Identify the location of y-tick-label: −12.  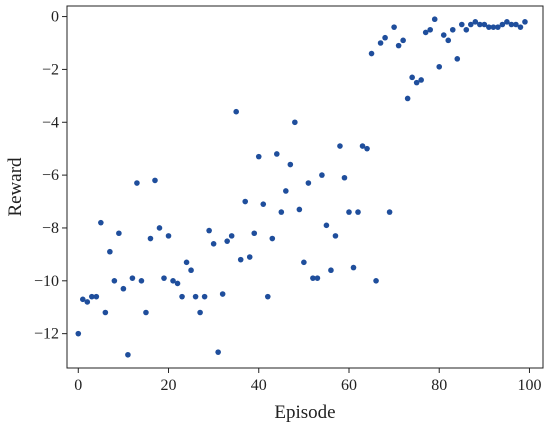
(46, 334).